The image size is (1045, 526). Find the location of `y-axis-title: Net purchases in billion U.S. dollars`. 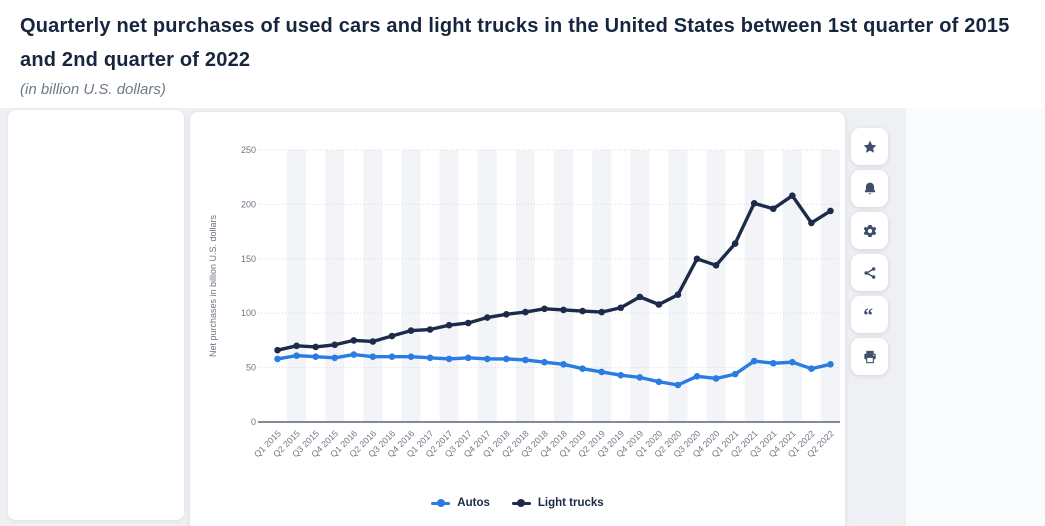

y-axis-title: Net purchases in billion U.S. dollars is located at coordinates (213, 285).